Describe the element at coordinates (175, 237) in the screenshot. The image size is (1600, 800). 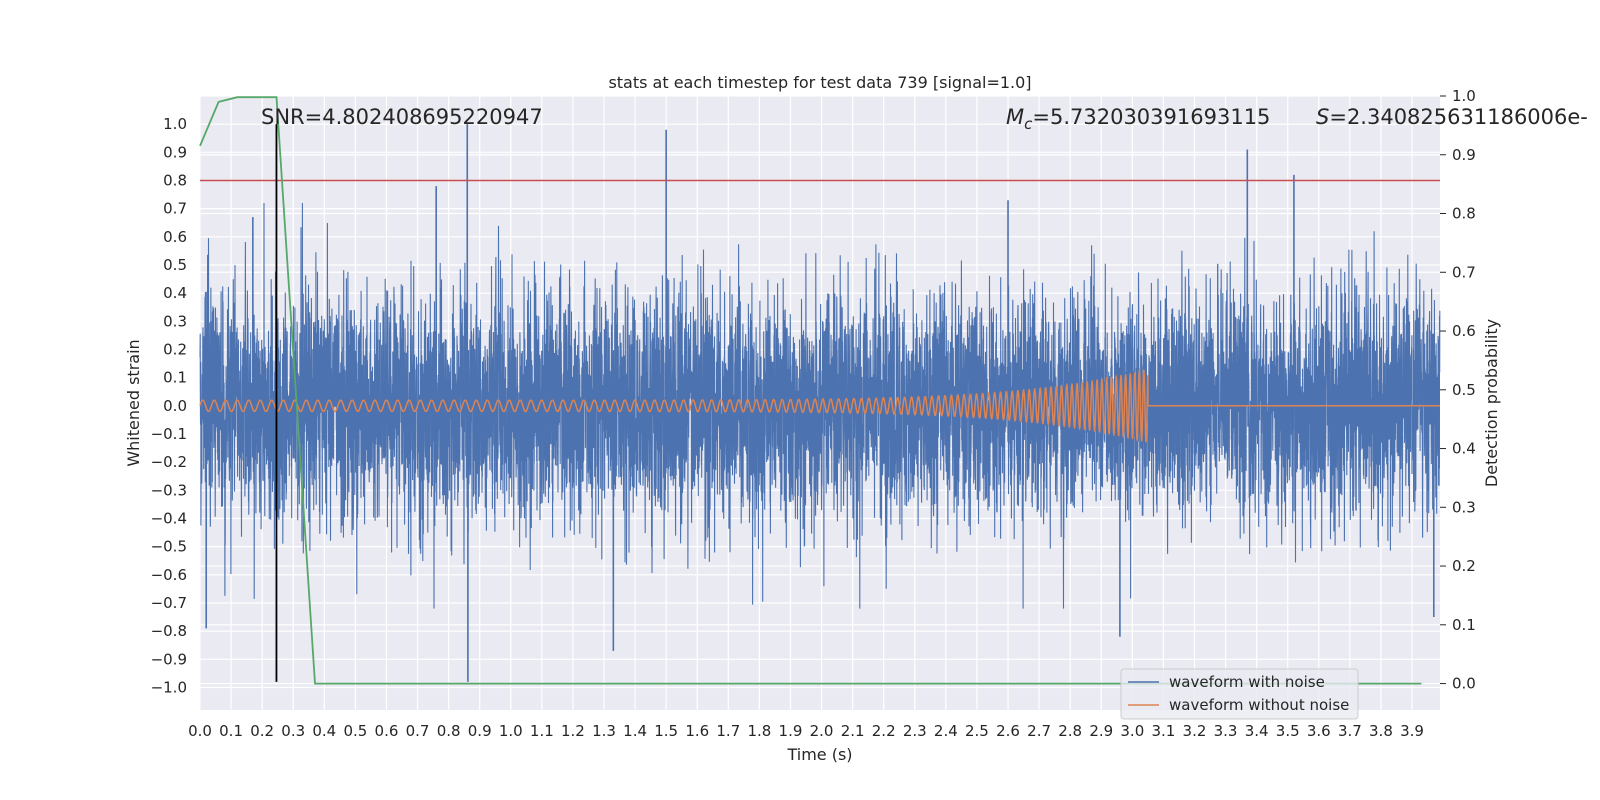
I see `y-tick-label: 0.6` at that location.